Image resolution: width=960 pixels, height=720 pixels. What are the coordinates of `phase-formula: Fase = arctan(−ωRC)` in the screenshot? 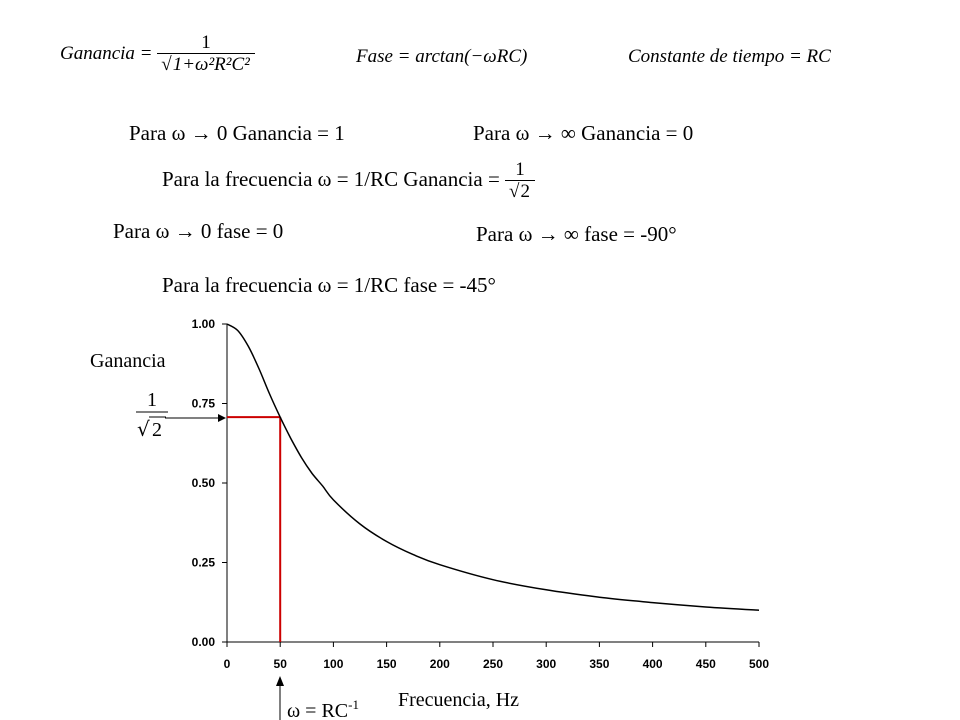 It's located at (441, 57).